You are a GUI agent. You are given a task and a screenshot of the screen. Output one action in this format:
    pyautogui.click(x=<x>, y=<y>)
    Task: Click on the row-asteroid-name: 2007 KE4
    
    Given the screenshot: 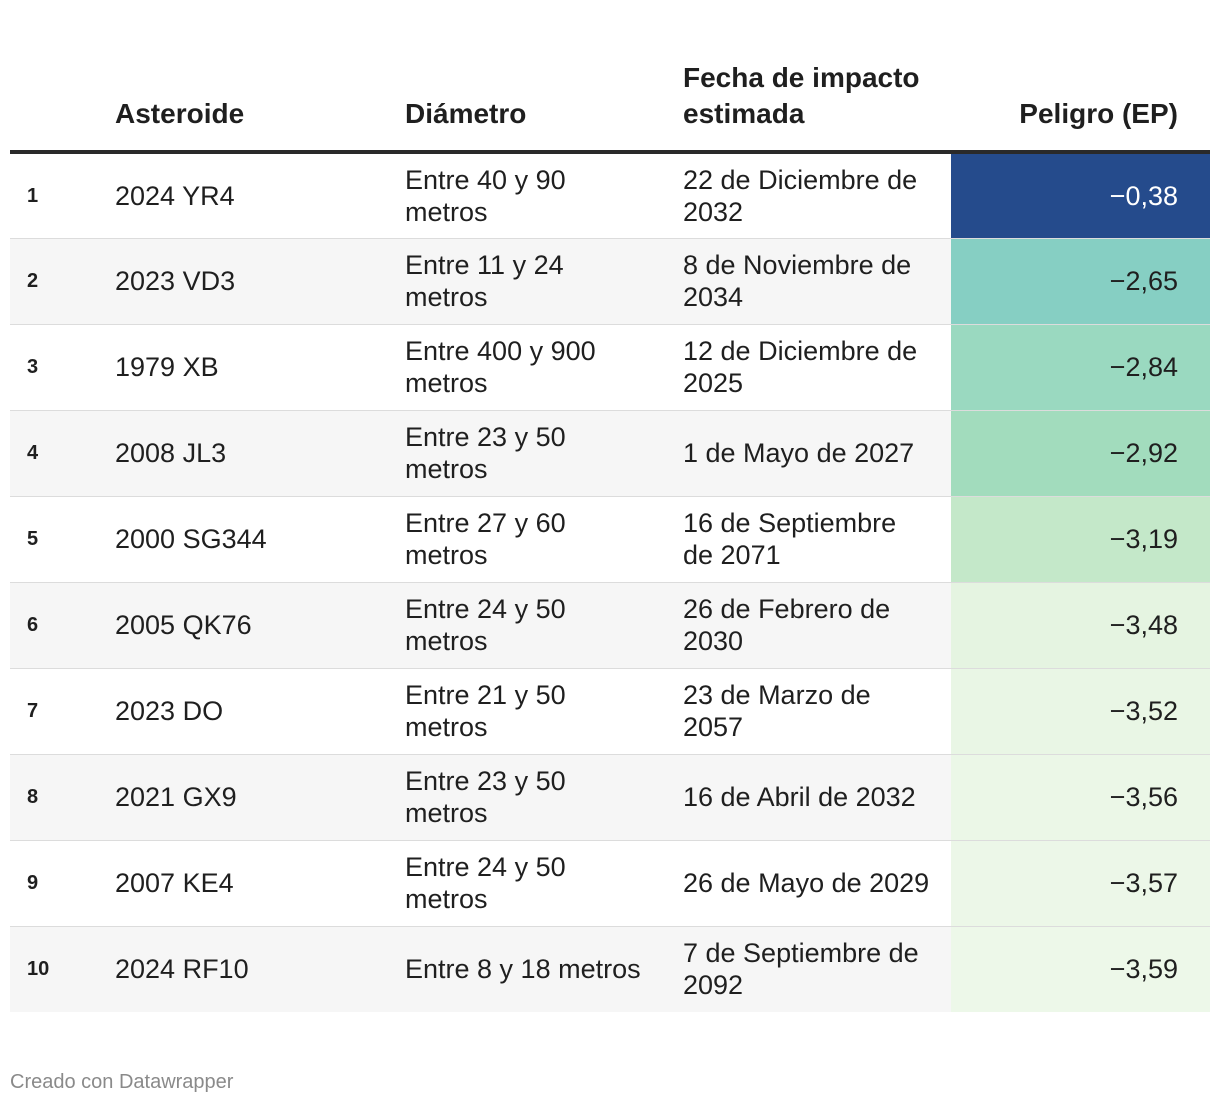 What is the action you would take?
    pyautogui.click(x=260, y=883)
    